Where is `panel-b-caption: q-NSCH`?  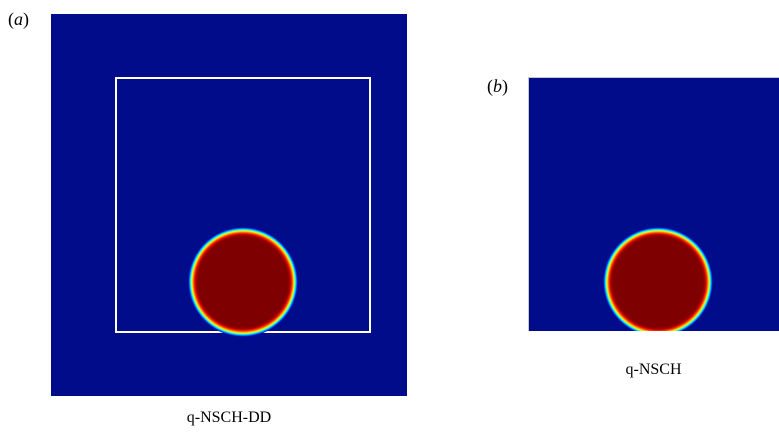
panel-b-caption: q-NSCH is located at coordinates (653, 369).